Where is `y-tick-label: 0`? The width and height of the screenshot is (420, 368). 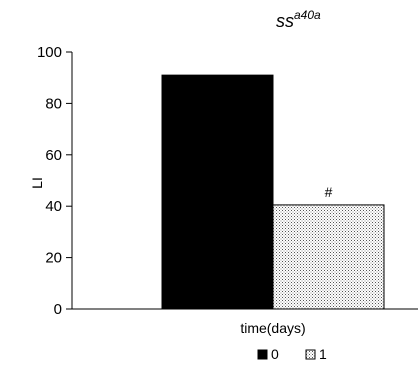 y-tick-label: 0 is located at coordinates (58, 309).